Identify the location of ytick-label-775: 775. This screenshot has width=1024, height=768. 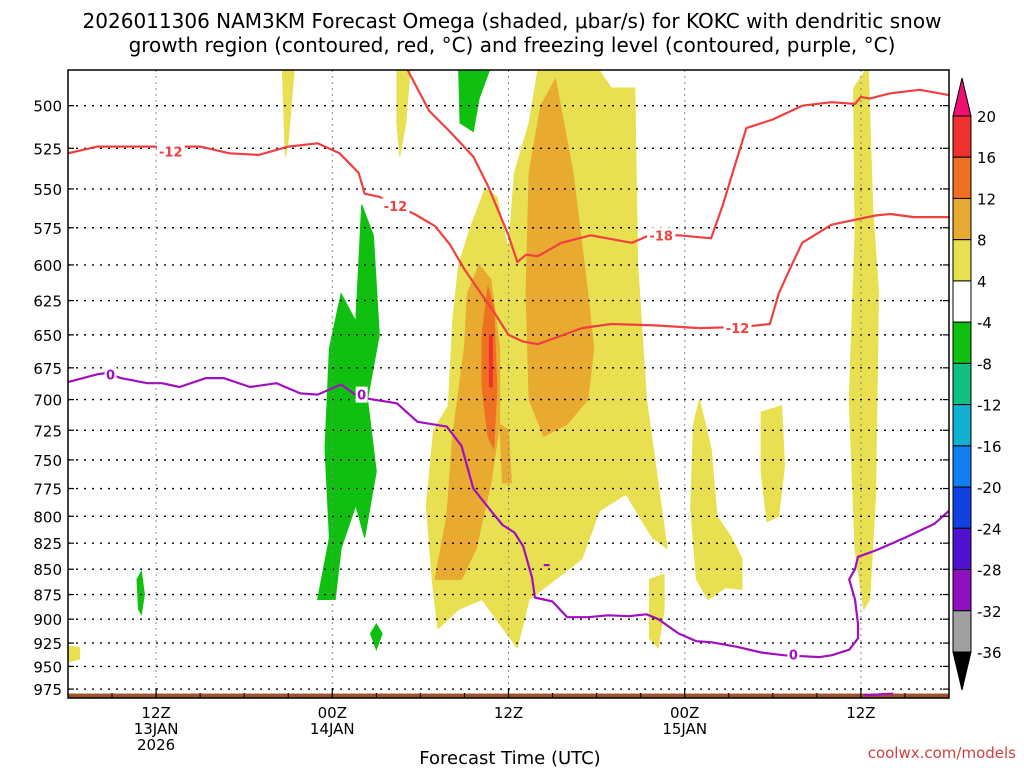
(47, 490).